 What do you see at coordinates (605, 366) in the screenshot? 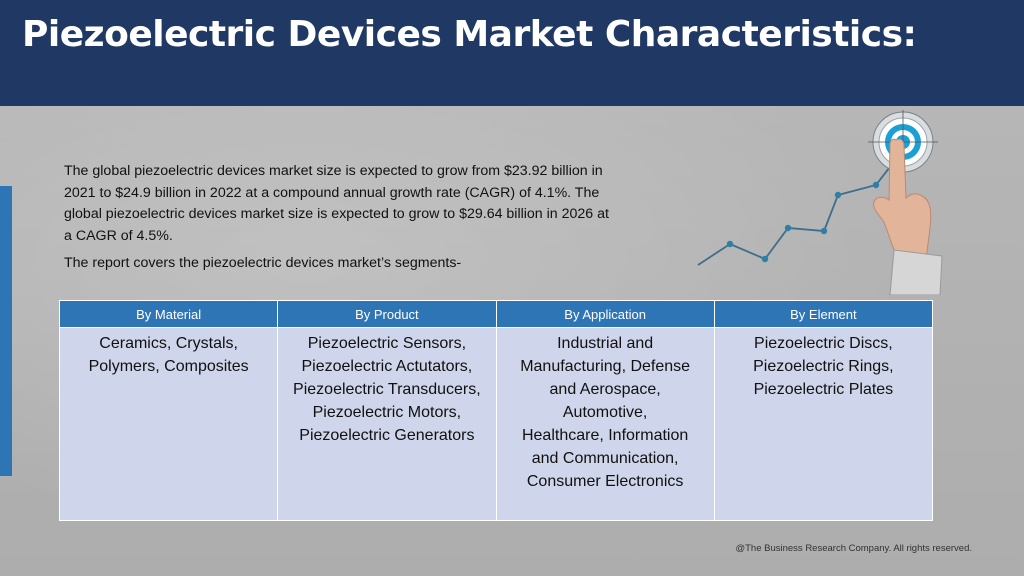
I see `cell-line: Manufacturing, Defense` at bounding box center [605, 366].